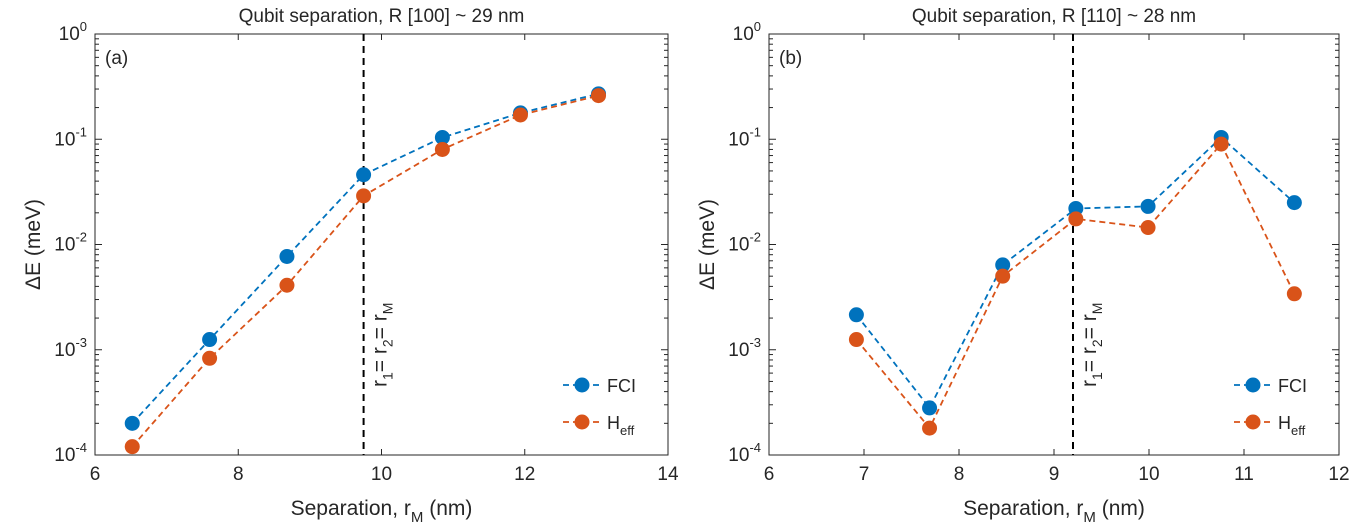 The image size is (1365, 525). I want to click on chart-title: Qubit separation, R [100] ~ 29 nm, so click(382, 16).